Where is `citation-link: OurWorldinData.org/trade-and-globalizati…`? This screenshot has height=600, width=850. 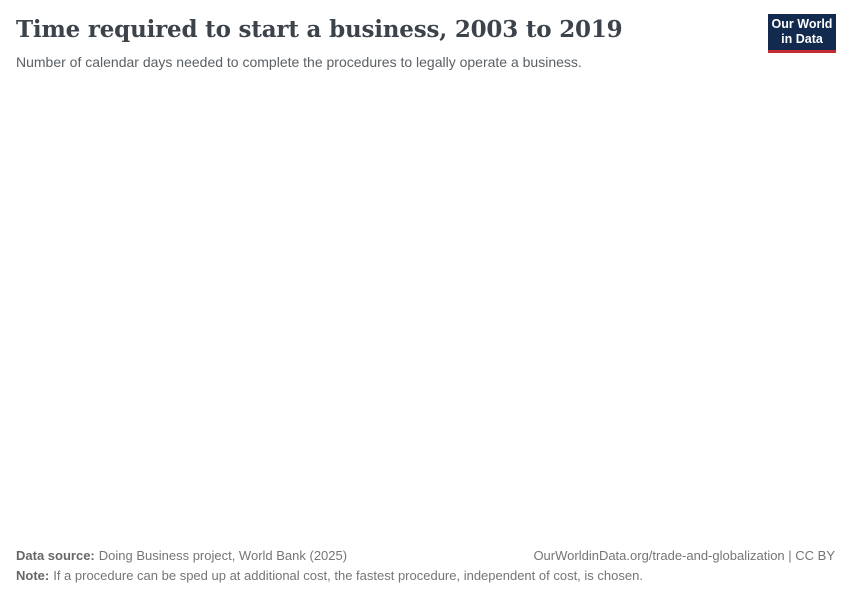 citation-link: OurWorldinData.org/trade-and-globalizati… is located at coordinates (684, 555).